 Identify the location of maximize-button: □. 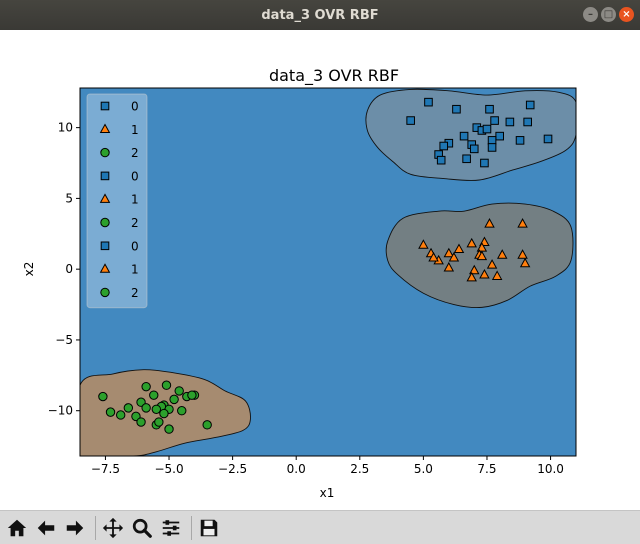
(608, 14).